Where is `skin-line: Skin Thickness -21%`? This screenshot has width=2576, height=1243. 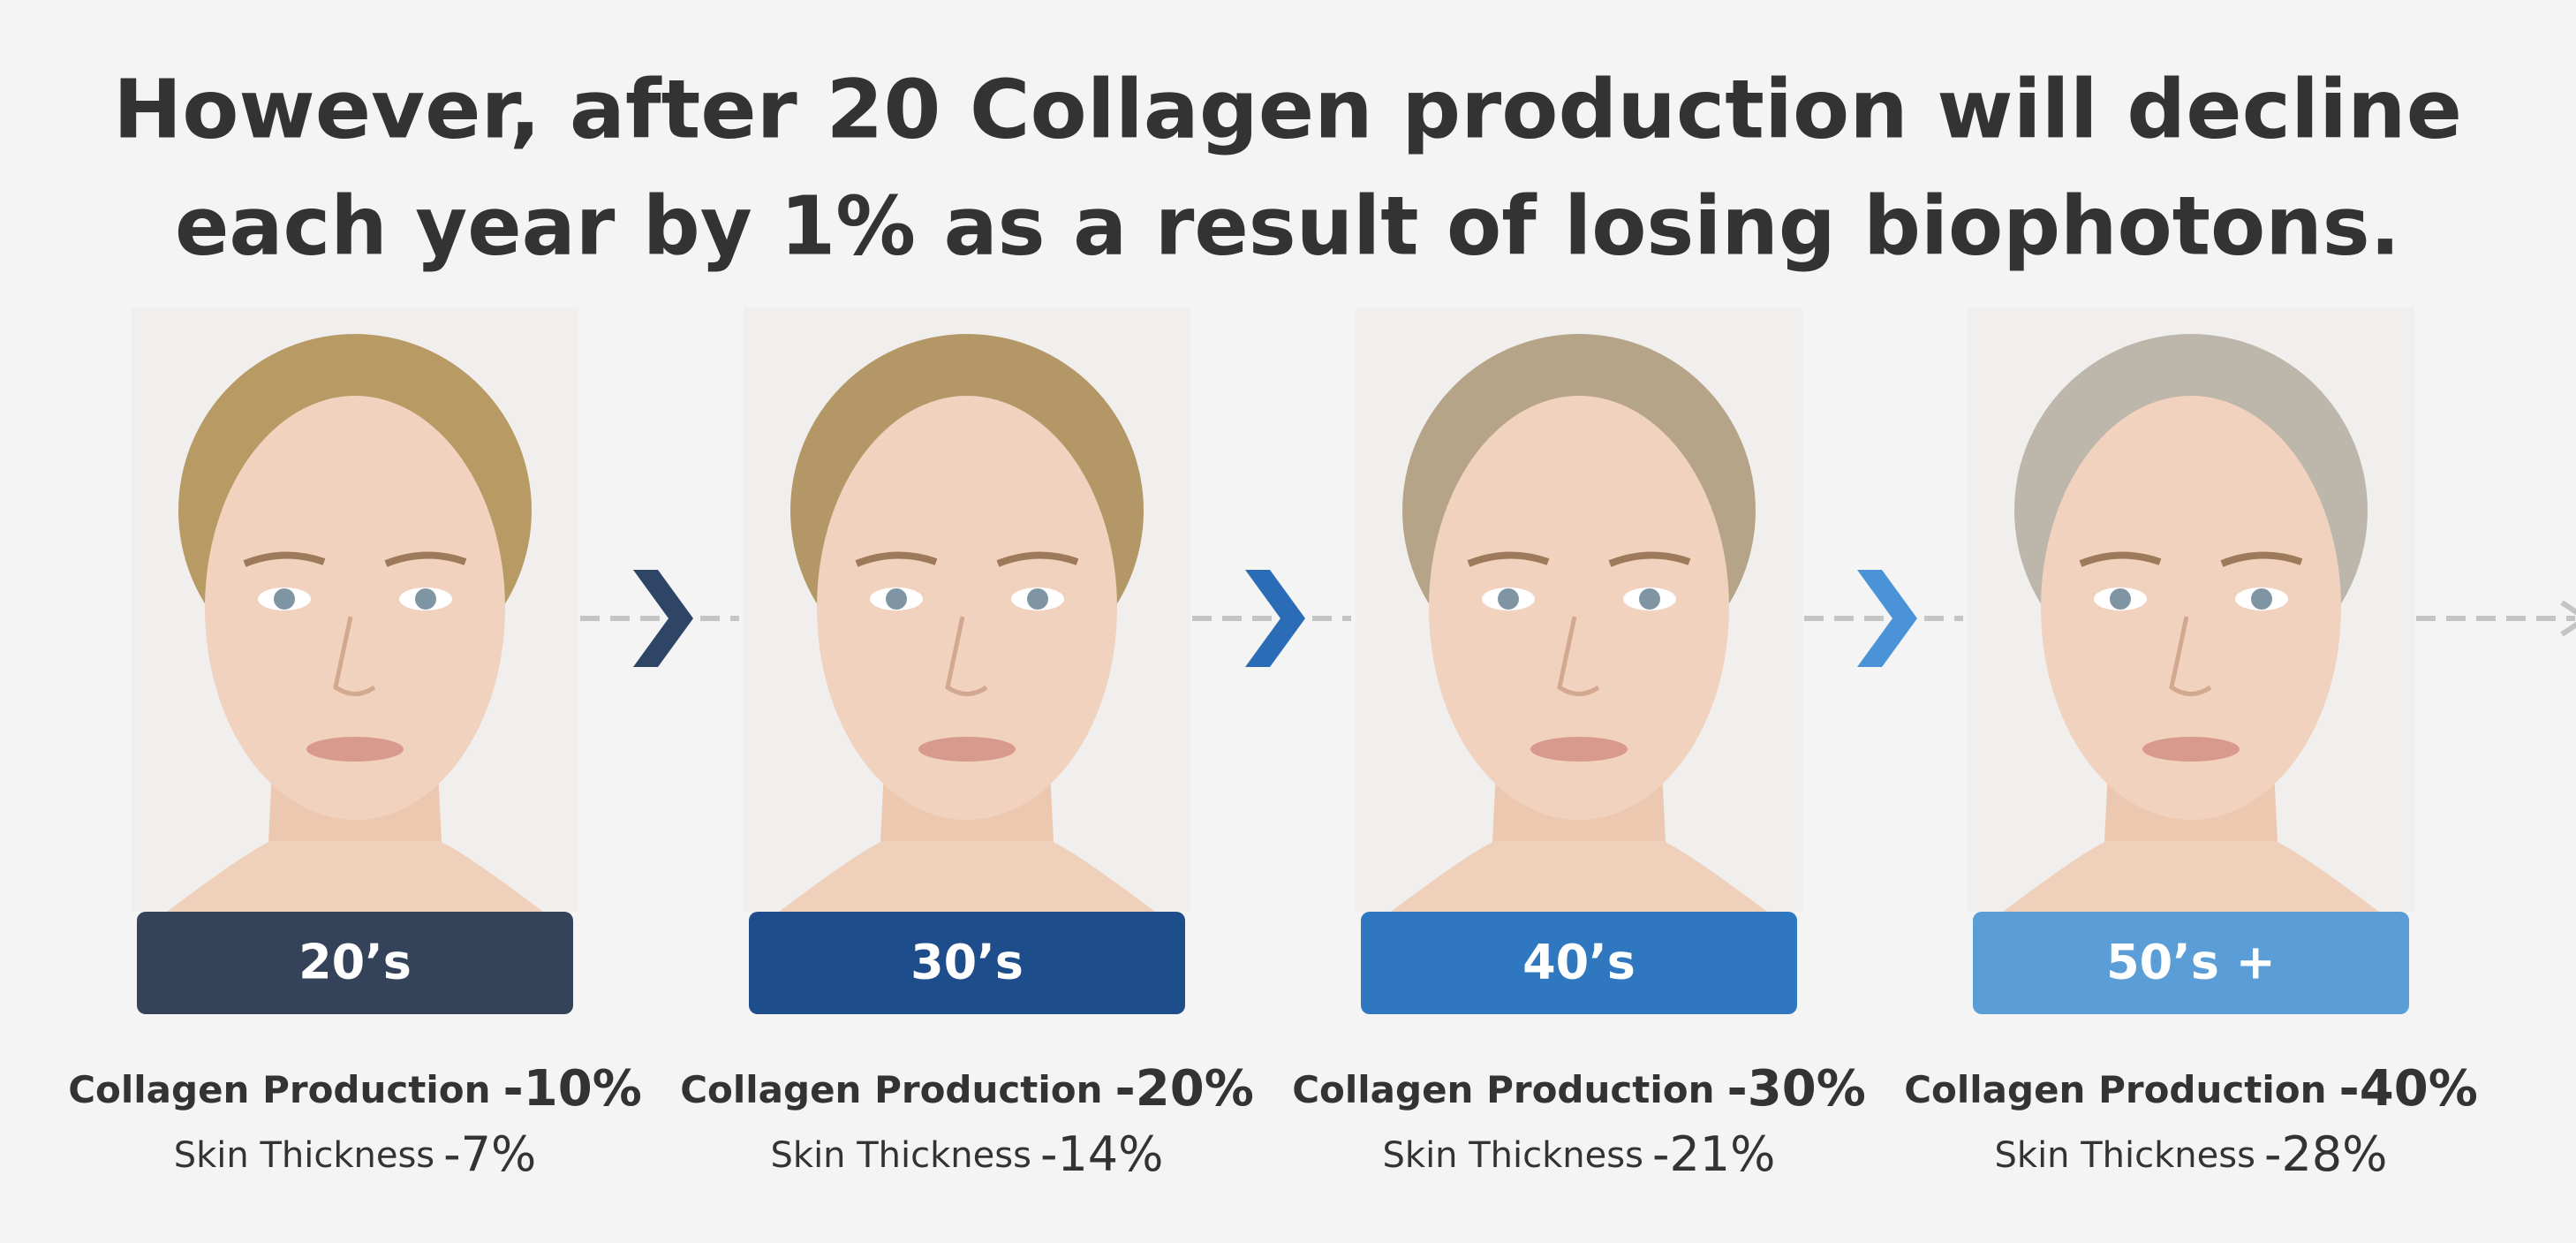 skin-line: Skin Thickness -21% is located at coordinates (1579, 1154).